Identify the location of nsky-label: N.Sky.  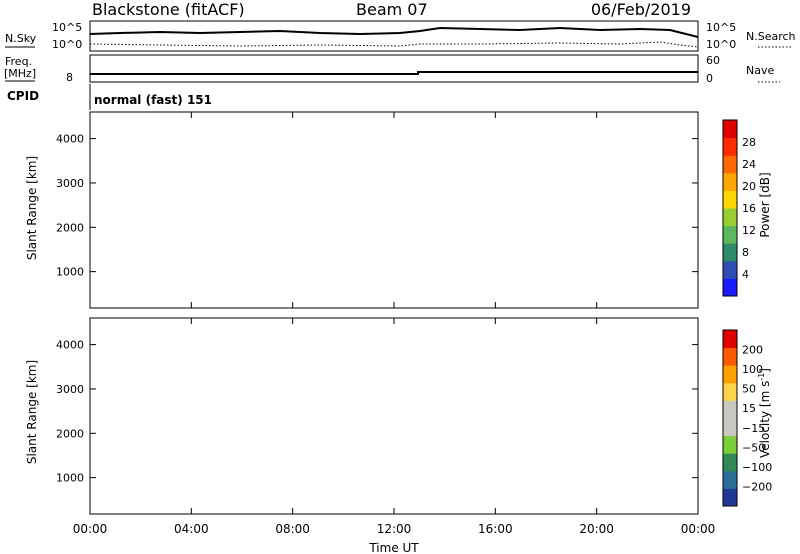
(21, 38).